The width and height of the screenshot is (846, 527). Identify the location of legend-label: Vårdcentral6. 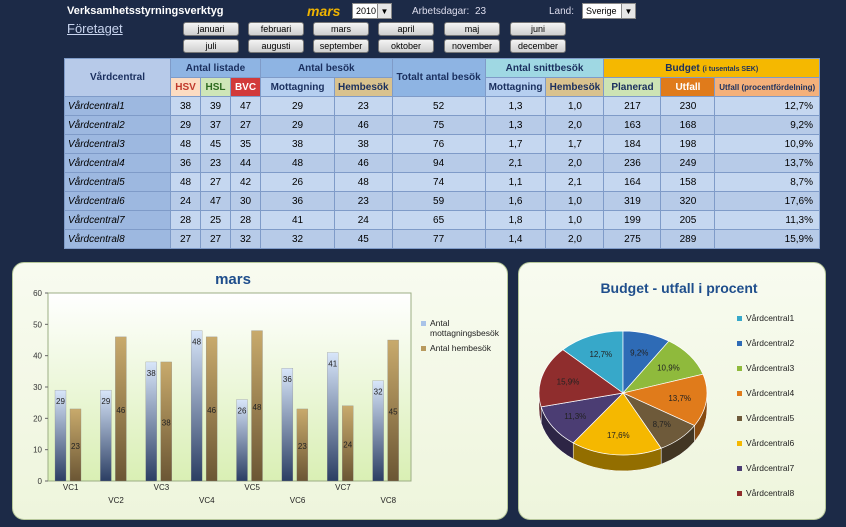
(770, 443).